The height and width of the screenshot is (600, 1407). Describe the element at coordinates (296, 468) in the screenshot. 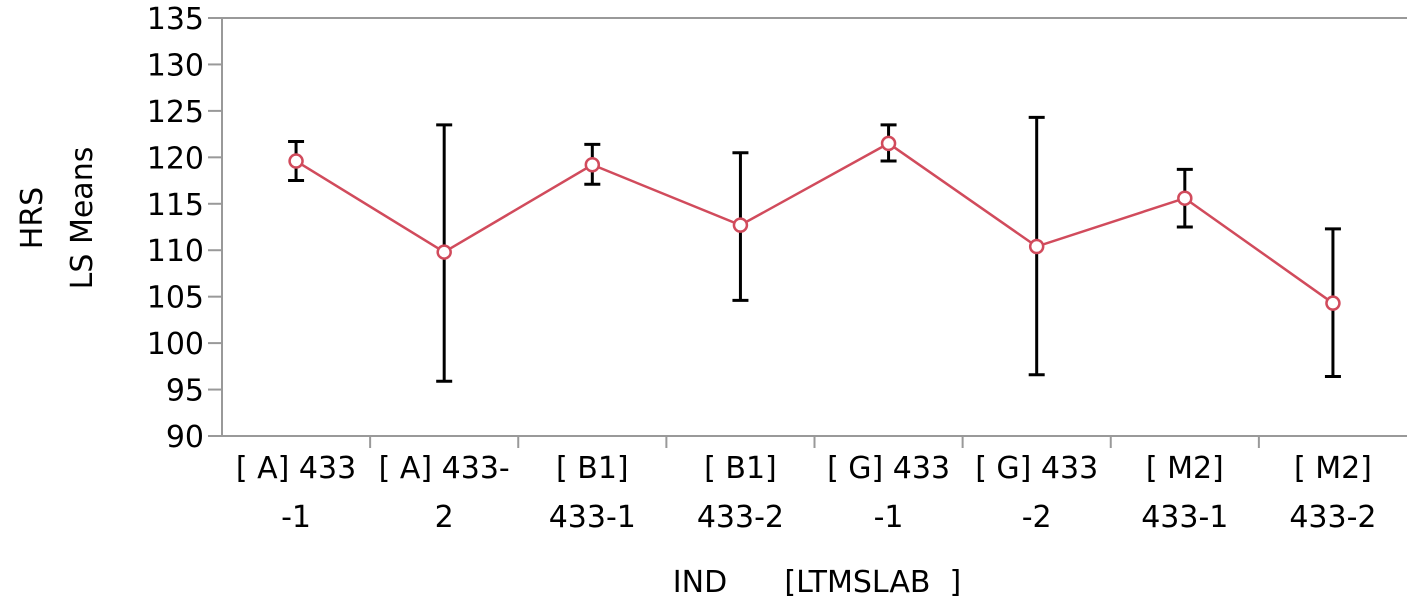

I see `x-tick-label: [ A] 433` at that location.